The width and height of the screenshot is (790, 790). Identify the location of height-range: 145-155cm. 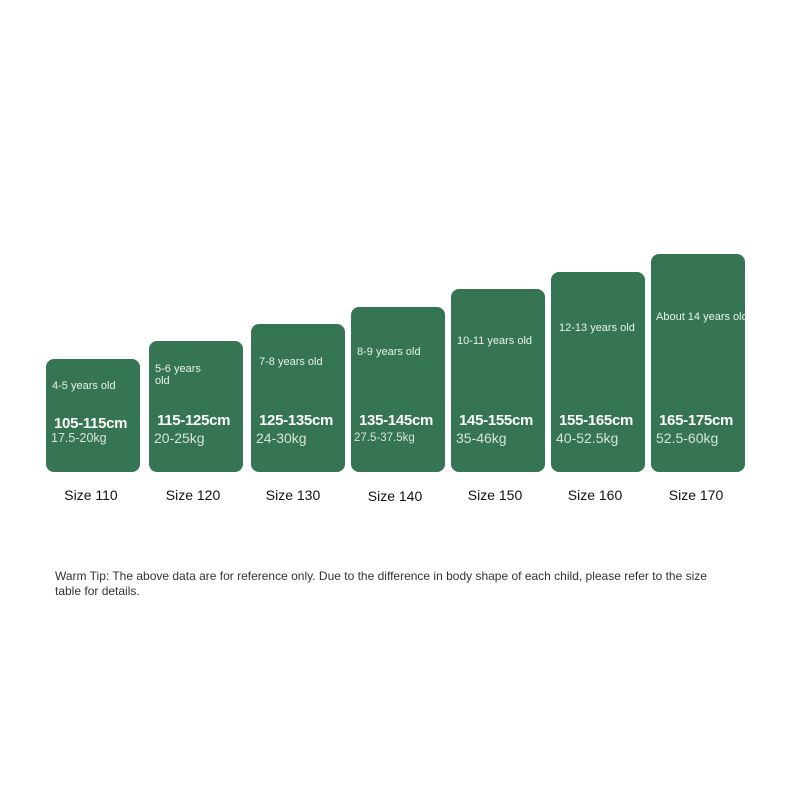
(496, 420).